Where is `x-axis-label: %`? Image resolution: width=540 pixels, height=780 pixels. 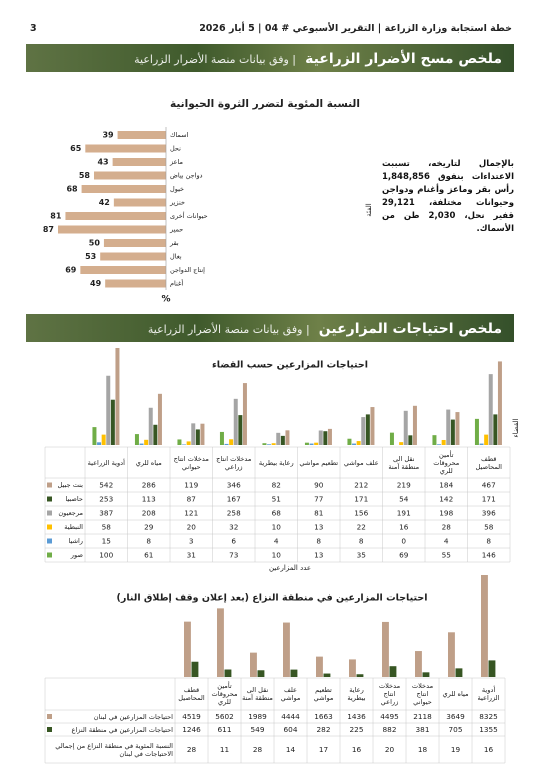
x-axis-label: % is located at coordinates (165, 300).